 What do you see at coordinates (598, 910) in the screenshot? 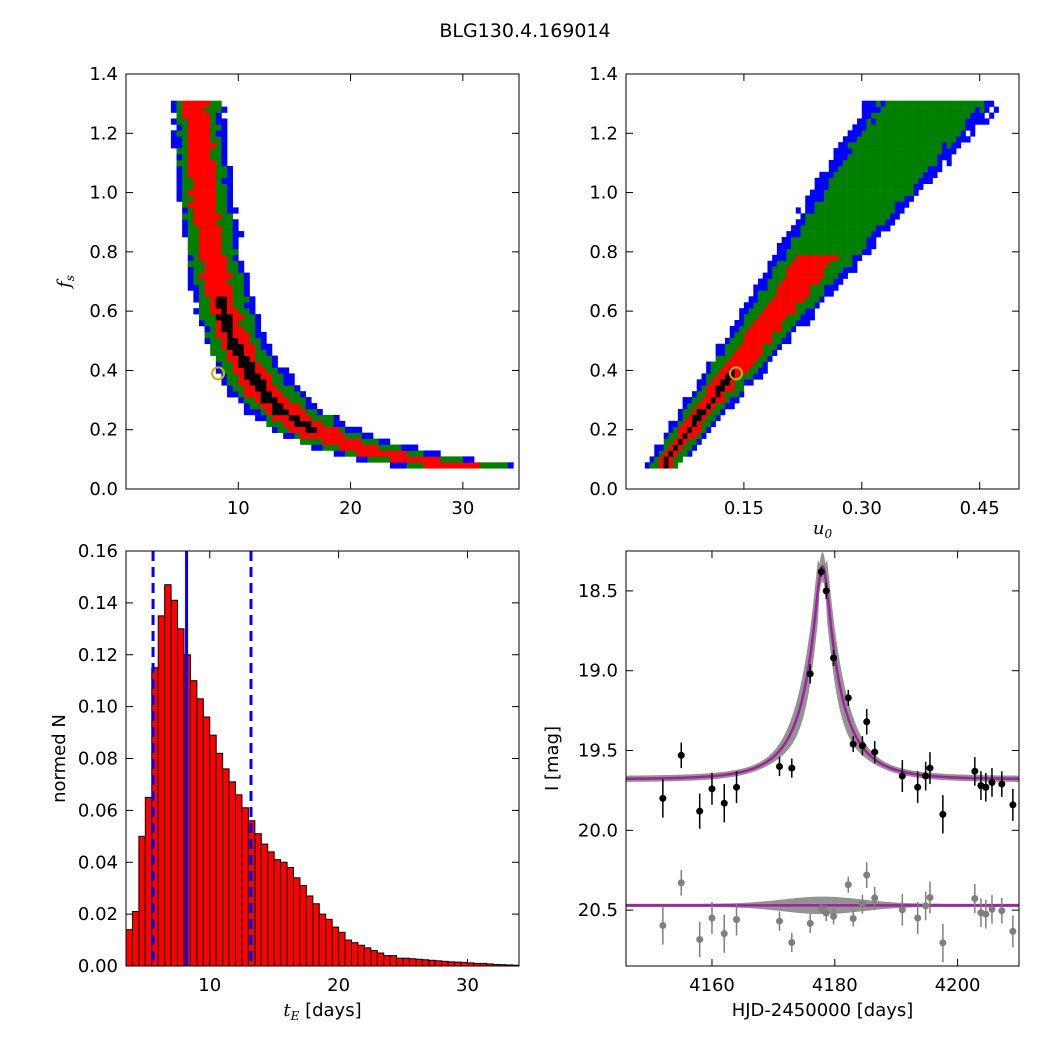
I see `y-tick-label: 20.5` at bounding box center [598, 910].